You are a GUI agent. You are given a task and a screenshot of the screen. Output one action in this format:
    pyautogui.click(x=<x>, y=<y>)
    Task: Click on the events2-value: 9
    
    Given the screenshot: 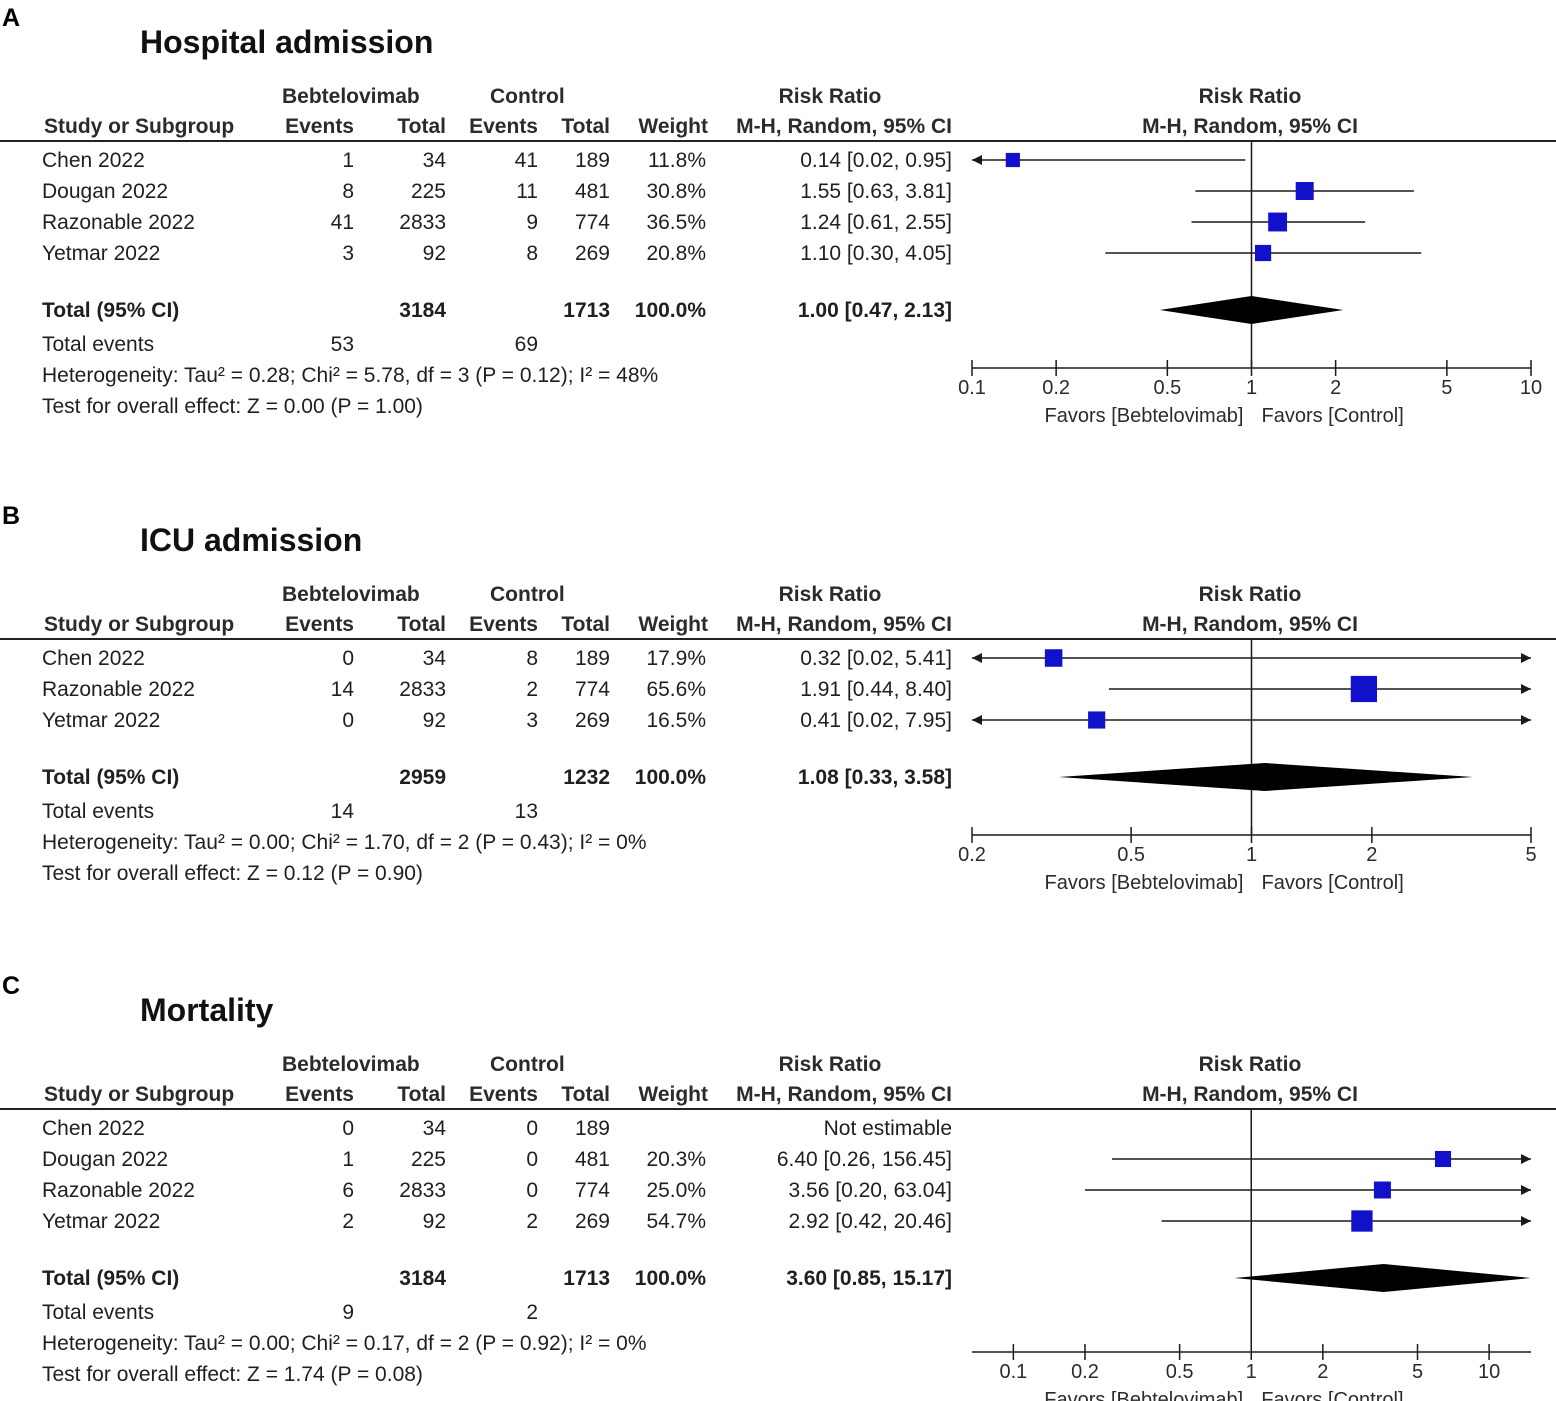 What is the action you would take?
    pyautogui.click(x=532, y=222)
    